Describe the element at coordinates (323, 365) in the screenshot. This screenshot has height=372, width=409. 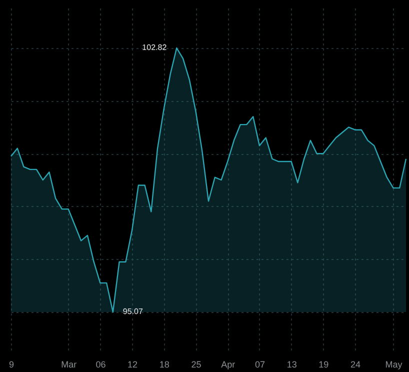
I see `x-tick-label: 19` at that location.